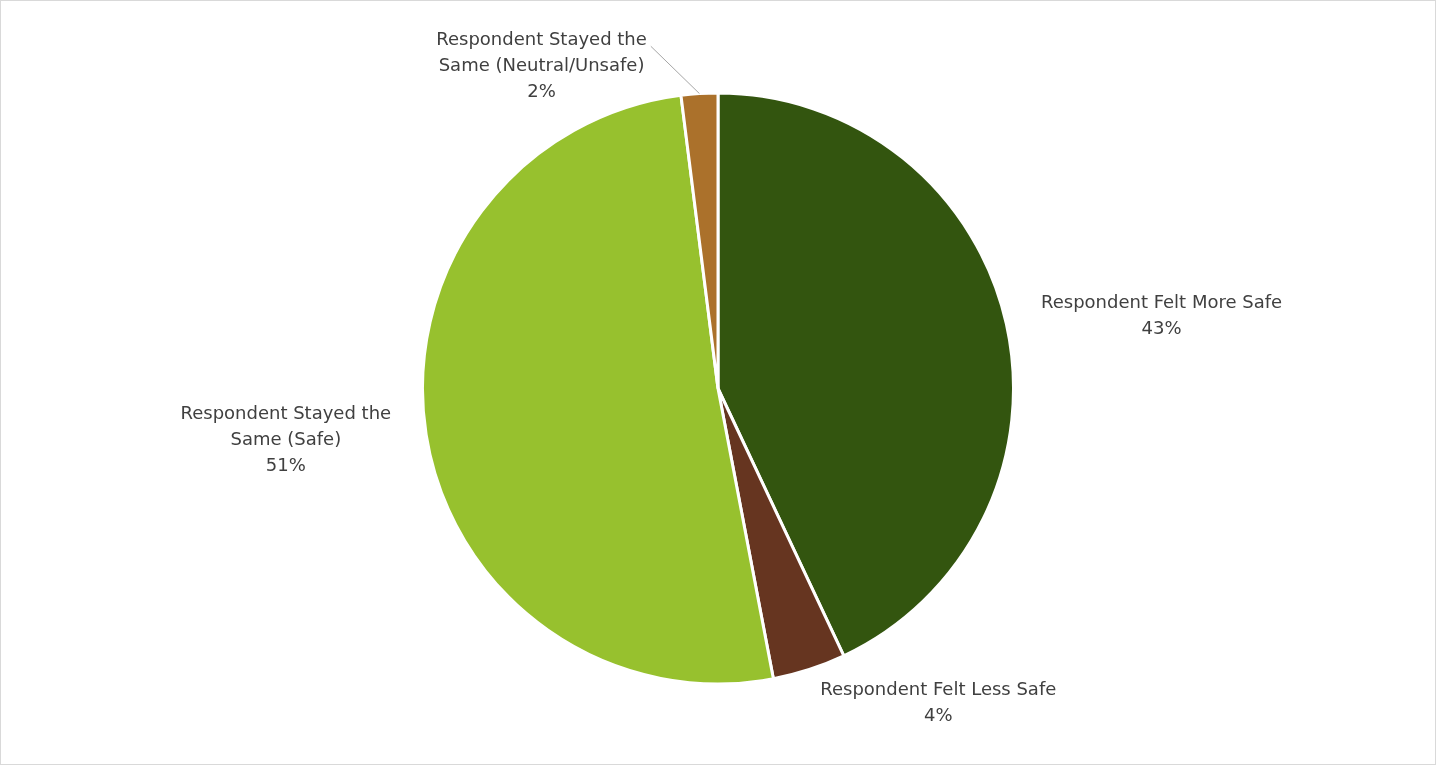 The width and height of the screenshot is (1436, 765). What do you see at coordinates (1161, 327) in the screenshot?
I see `data-label: 43%` at bounding box center [1161, 327].